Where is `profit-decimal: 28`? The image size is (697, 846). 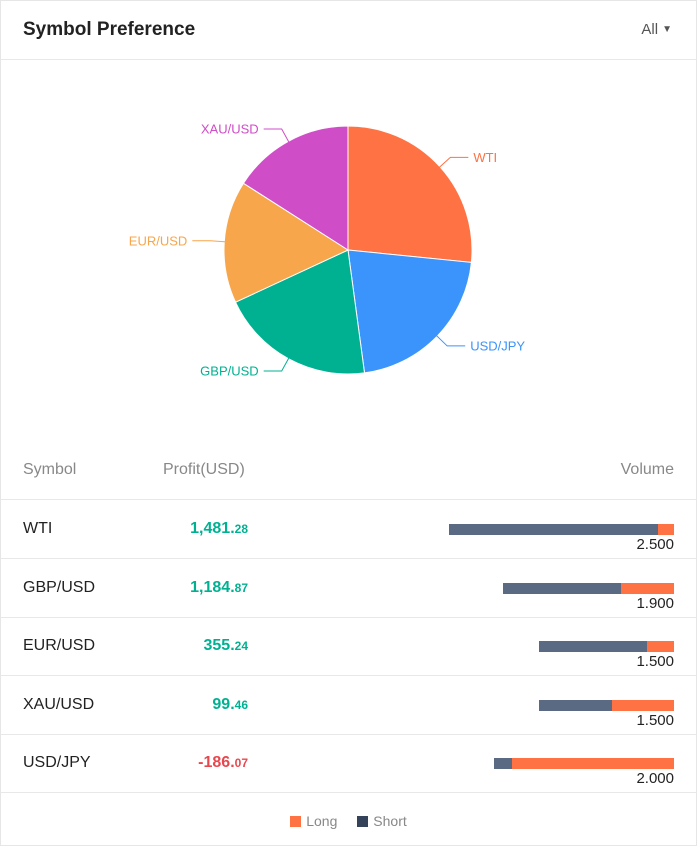
profit-decimal: 28 is located at coordinates (241, 529).